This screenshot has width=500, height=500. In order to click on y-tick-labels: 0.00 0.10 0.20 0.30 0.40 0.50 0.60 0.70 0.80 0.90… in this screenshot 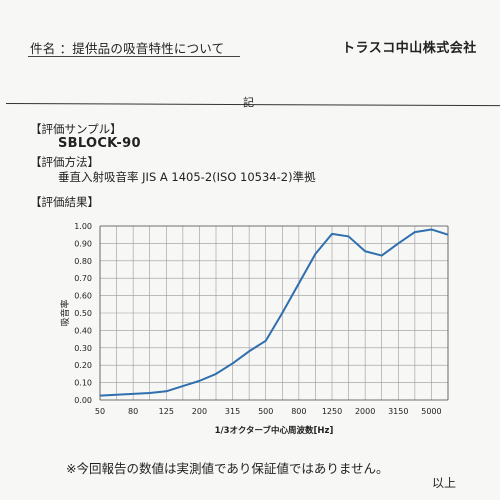, I will do `click(83, 313)`.